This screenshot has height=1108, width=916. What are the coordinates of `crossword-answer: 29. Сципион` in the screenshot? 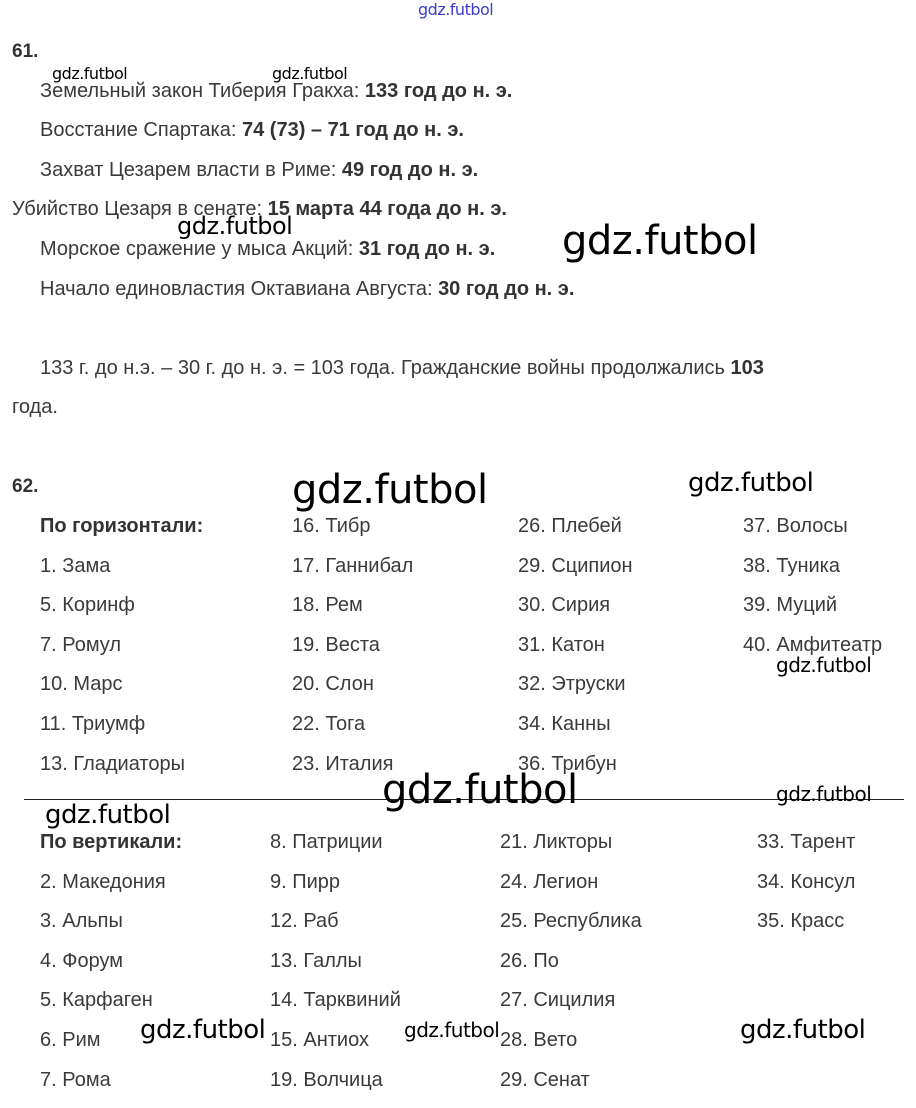 It's located at (575, 565).